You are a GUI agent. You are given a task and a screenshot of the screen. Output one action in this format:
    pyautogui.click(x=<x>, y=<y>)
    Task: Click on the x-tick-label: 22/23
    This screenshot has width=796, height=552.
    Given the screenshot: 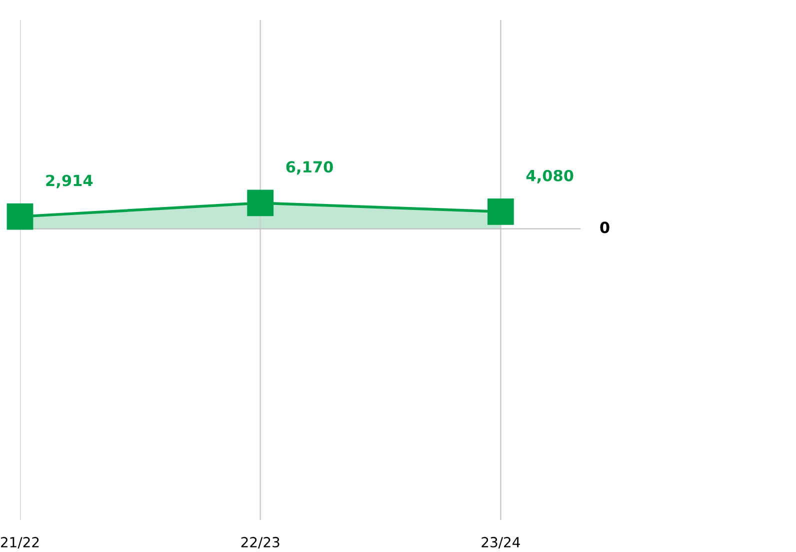 What is the action you would take?
    pyautogui.click(x=260, y=542)
    